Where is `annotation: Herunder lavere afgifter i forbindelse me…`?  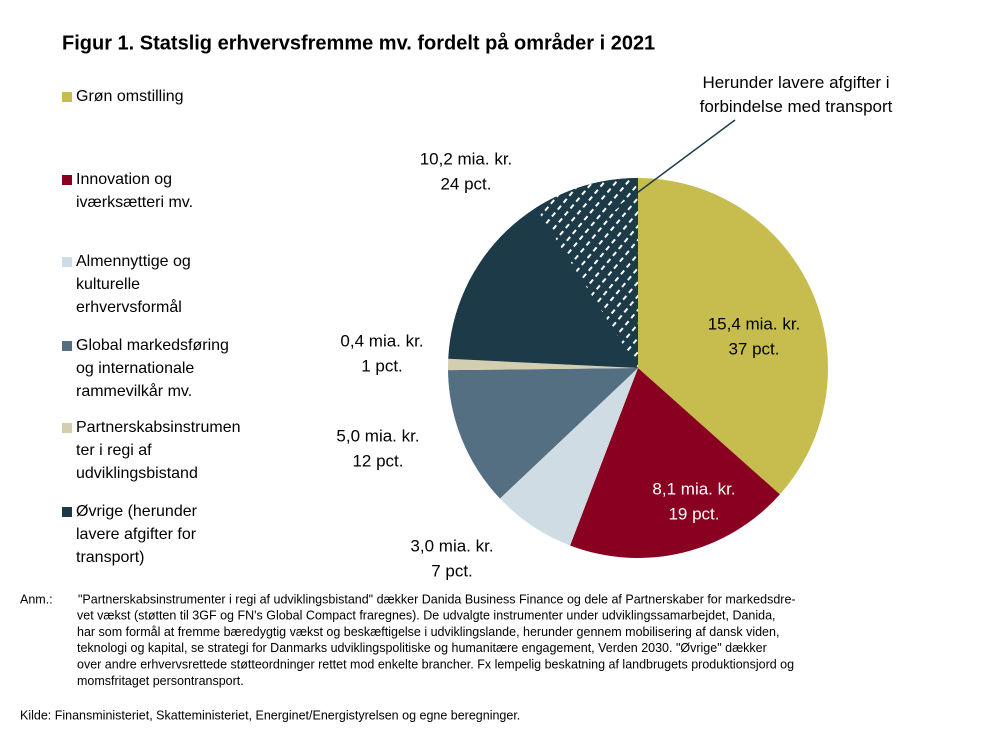
annotation: Herunder lavere afgifter i forbindelse me… is located at coordinates (796, 94).